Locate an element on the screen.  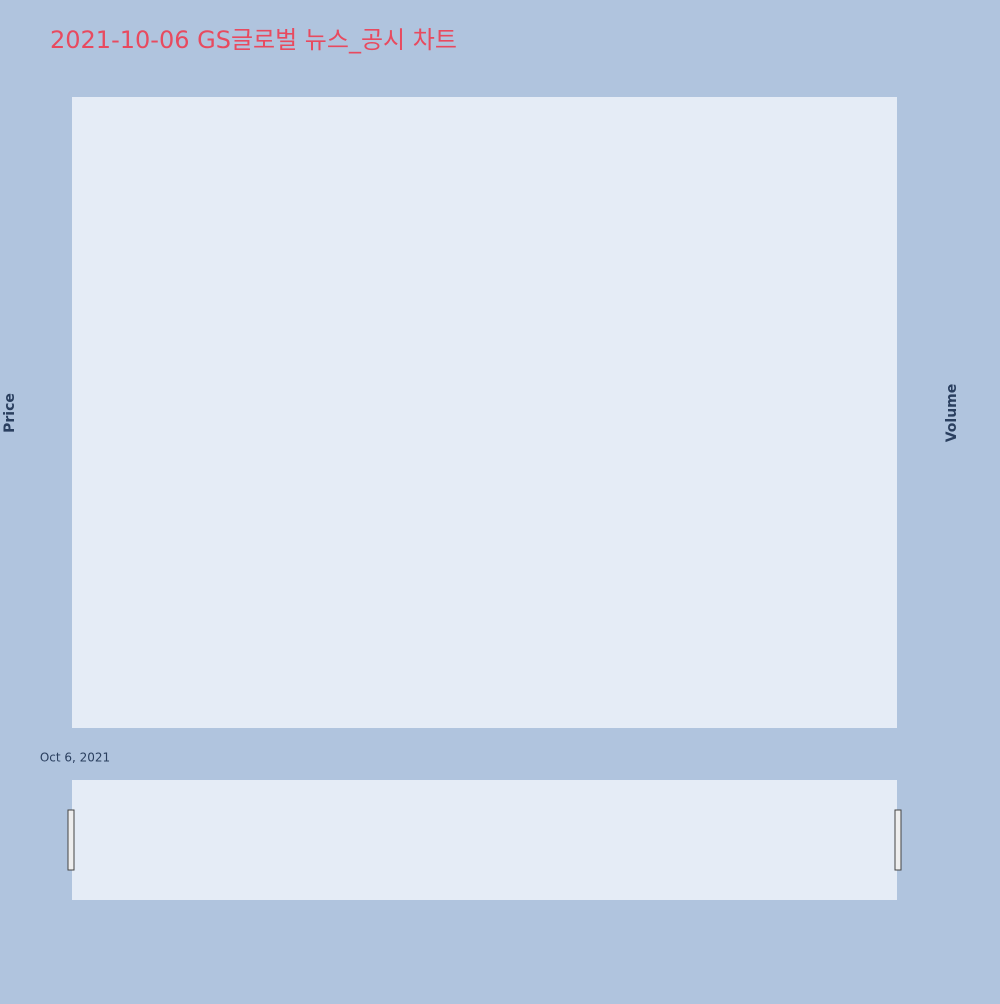
x-date-label: Oct 6, 2021 is located at coordinates (75, 758).